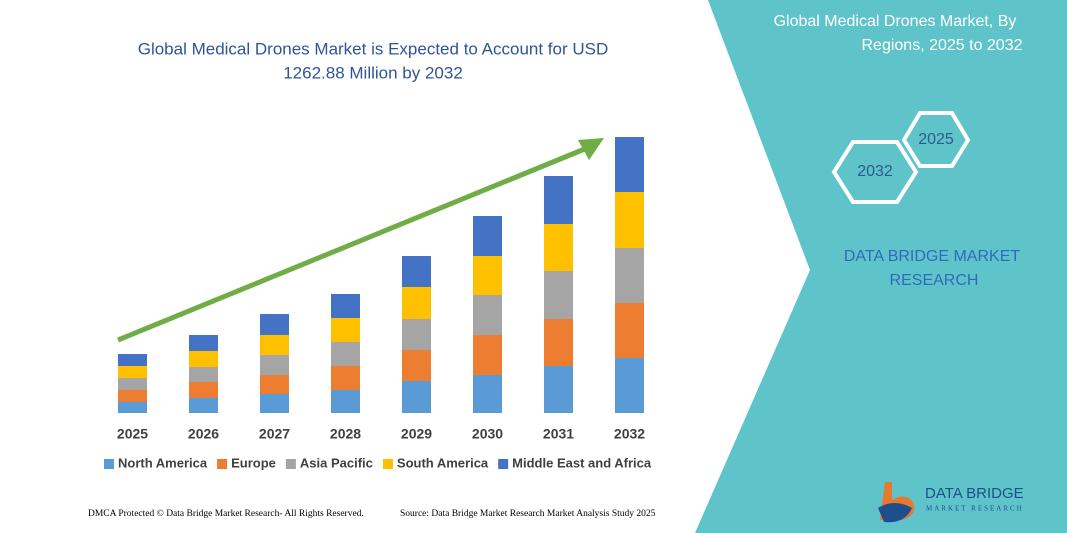 Image resolution: width=1067 pixels, height=533 pixels. What do you see at coordinates (895, 513) in the screenshot?
I see `logo-icon` at bounding box center [895, 513].